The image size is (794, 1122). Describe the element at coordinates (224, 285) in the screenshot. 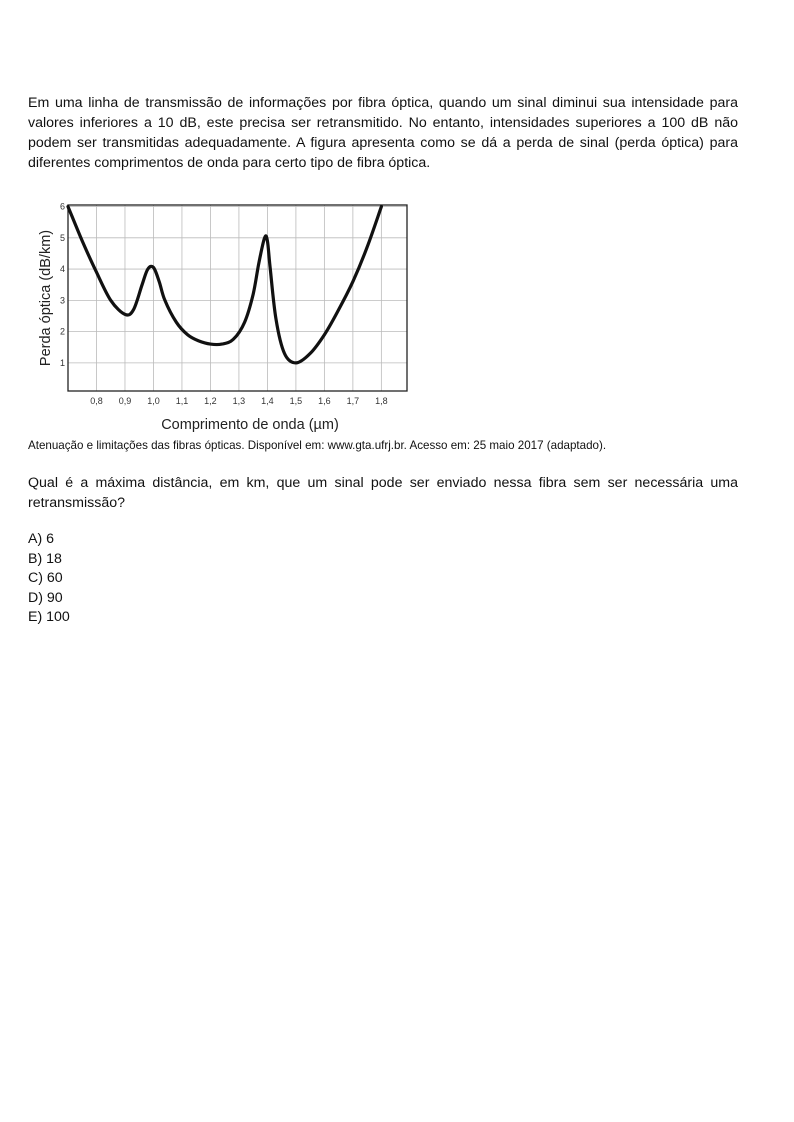

I see `loss-curve` at that location.